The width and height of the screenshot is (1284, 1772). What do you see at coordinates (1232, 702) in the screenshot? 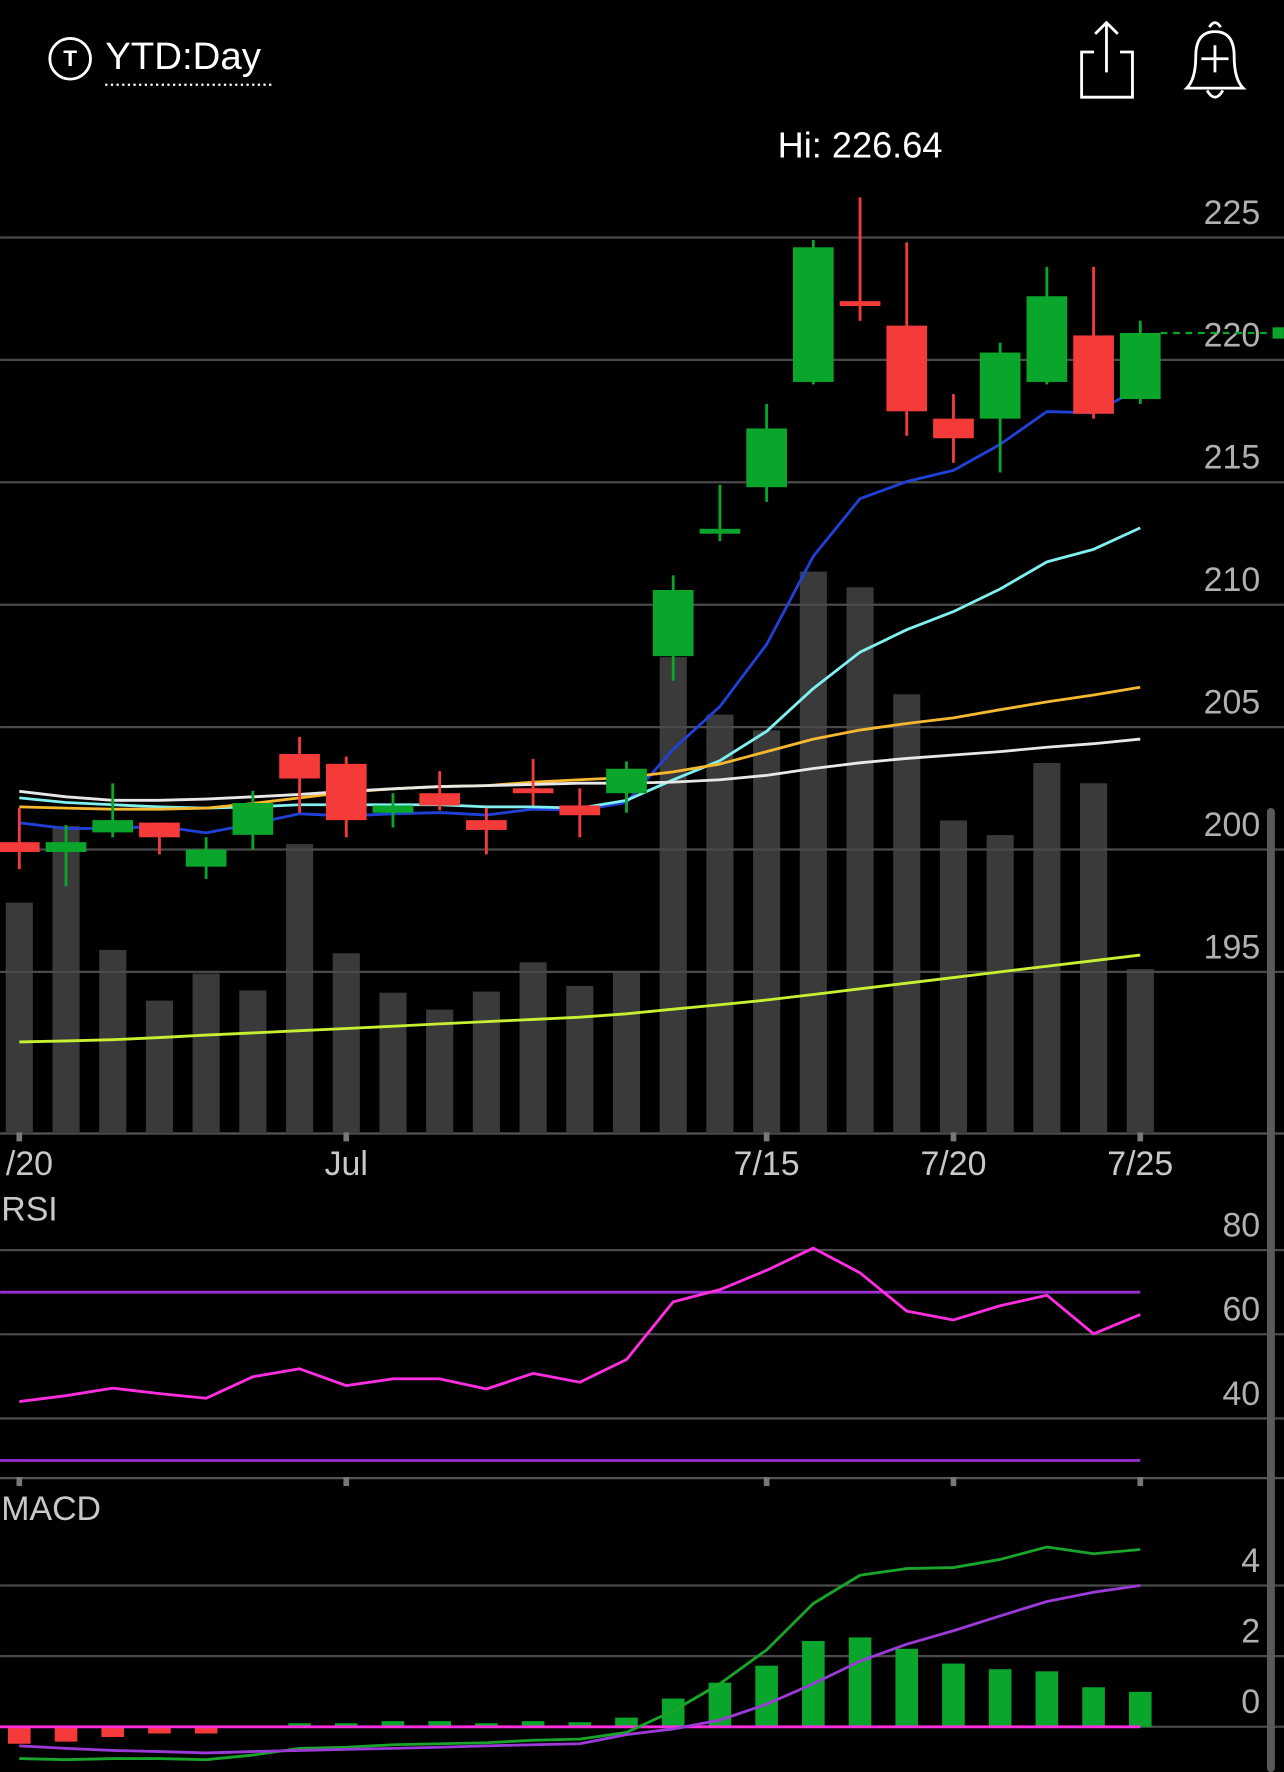
I see `y-tick-label: 205` at bounding box center [1232, 702].